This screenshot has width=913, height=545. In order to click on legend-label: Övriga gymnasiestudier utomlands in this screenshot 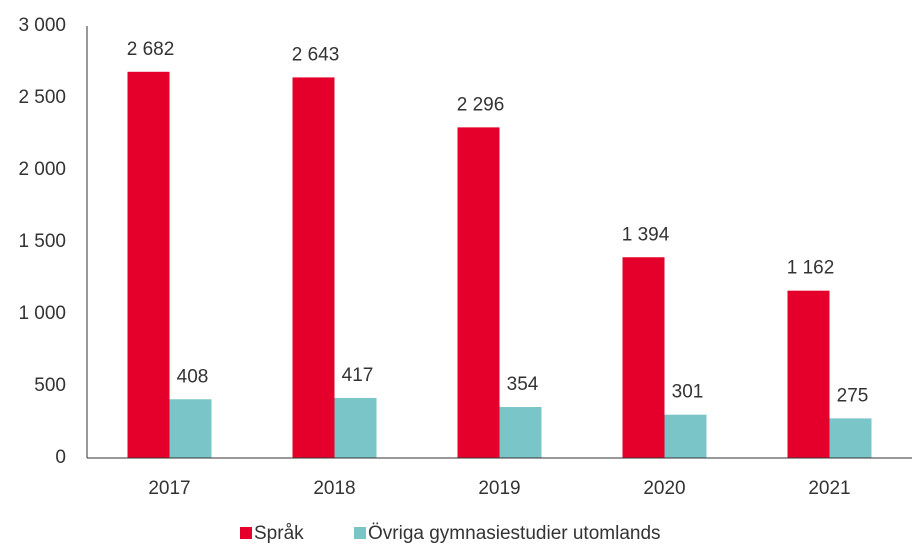, I will do `click(514, 533)`.